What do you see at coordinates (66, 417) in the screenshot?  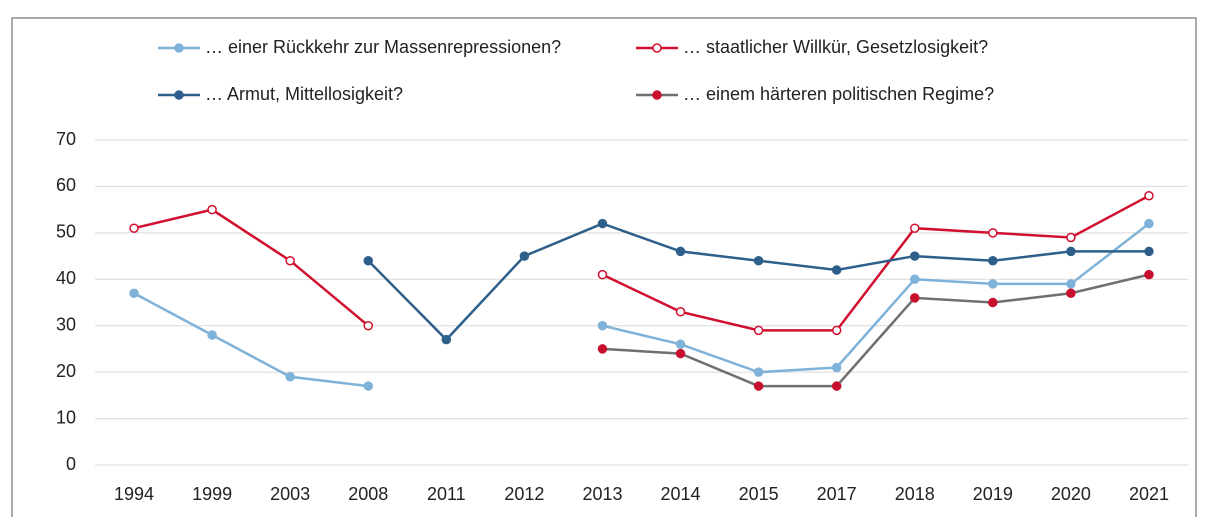 I see `y-tick-label: 10` at bounding box center [66, 417].